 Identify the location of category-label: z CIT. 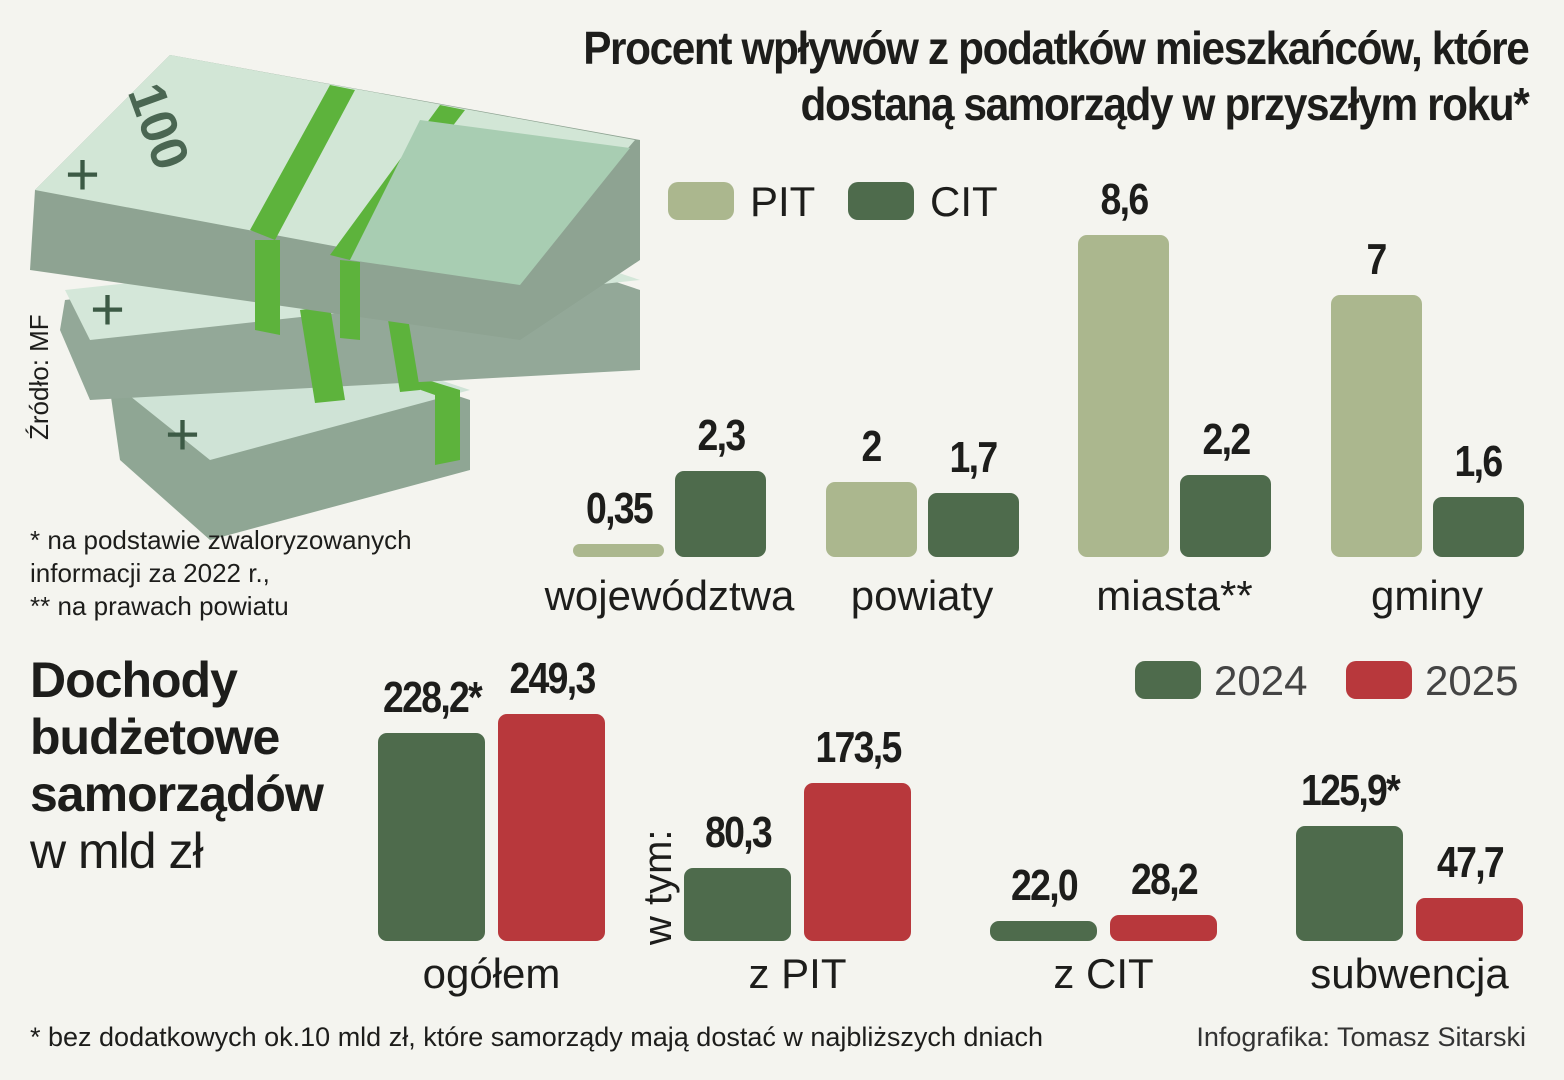
(1103, 973).